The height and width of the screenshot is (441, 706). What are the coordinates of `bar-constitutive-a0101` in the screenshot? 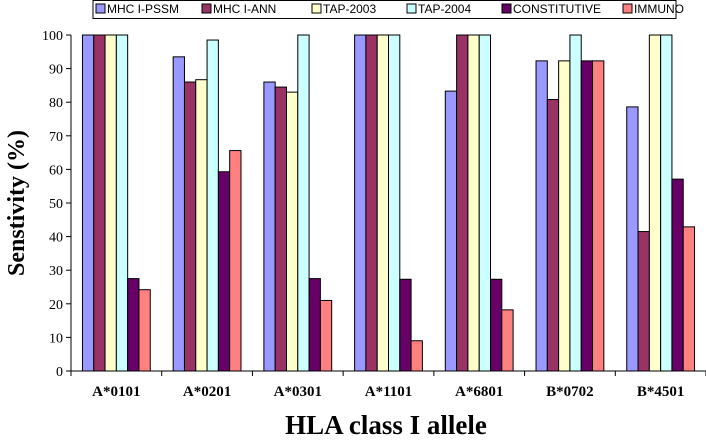 It's located at (133, 325).